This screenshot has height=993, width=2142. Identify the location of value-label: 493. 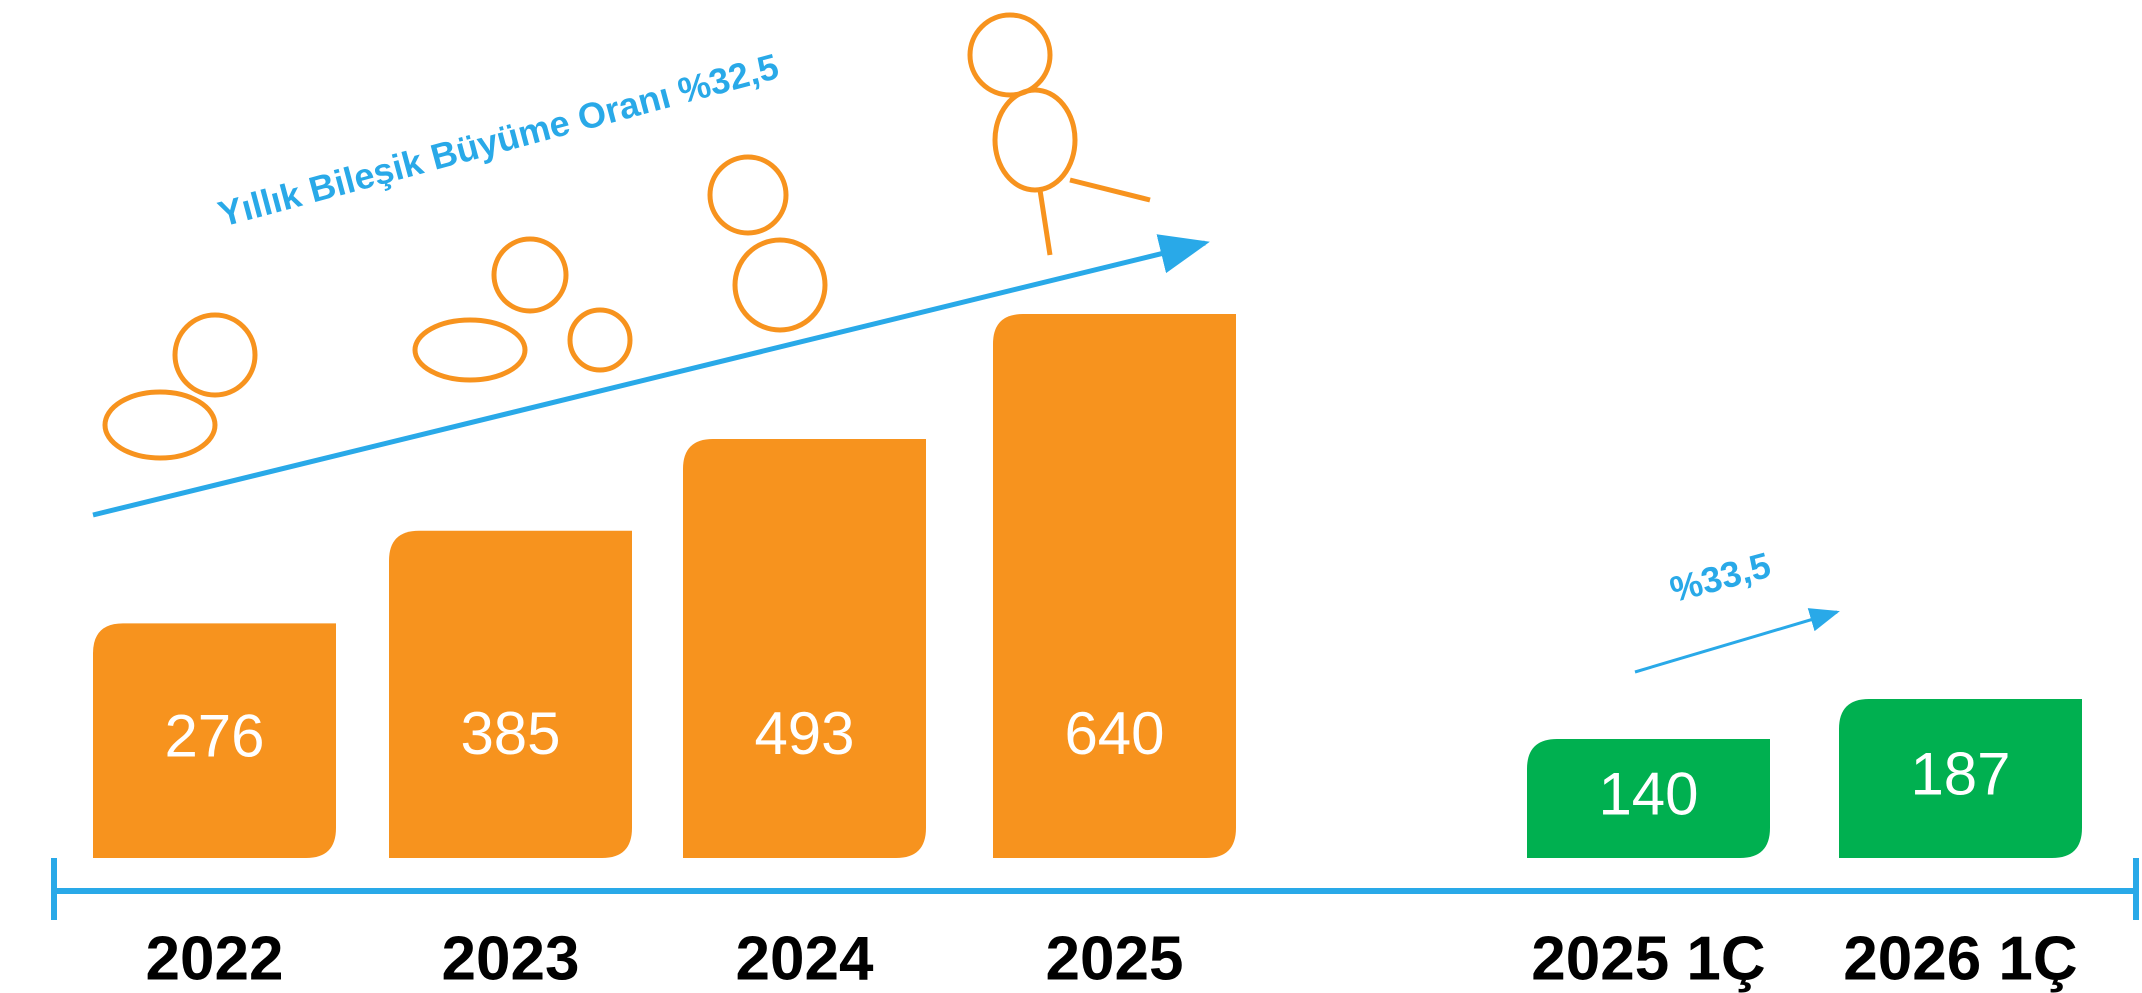
(804, 733).